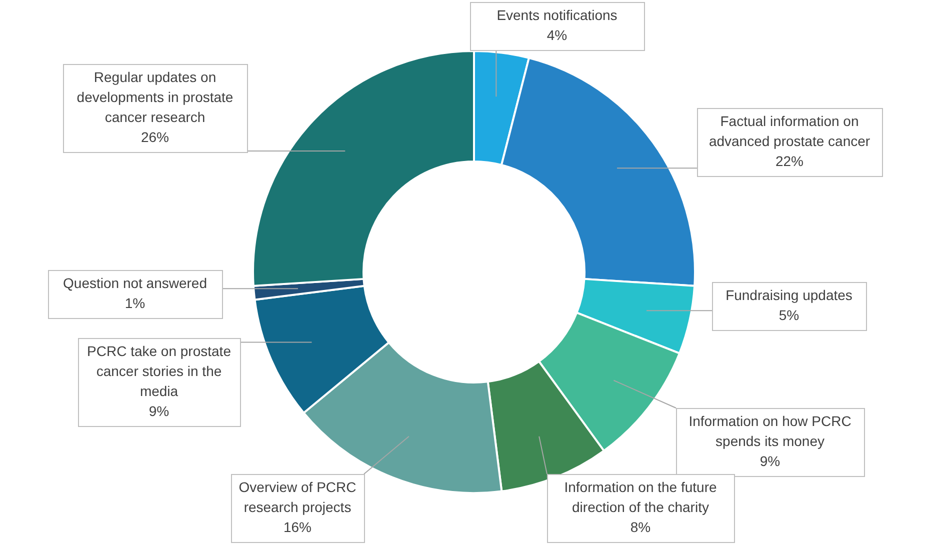 This screenshot has width=948, height=544. What do you see at coordinates (557, 34) in the screenshot?
I see `data-label: 4%` at bounding box center [557, 34].